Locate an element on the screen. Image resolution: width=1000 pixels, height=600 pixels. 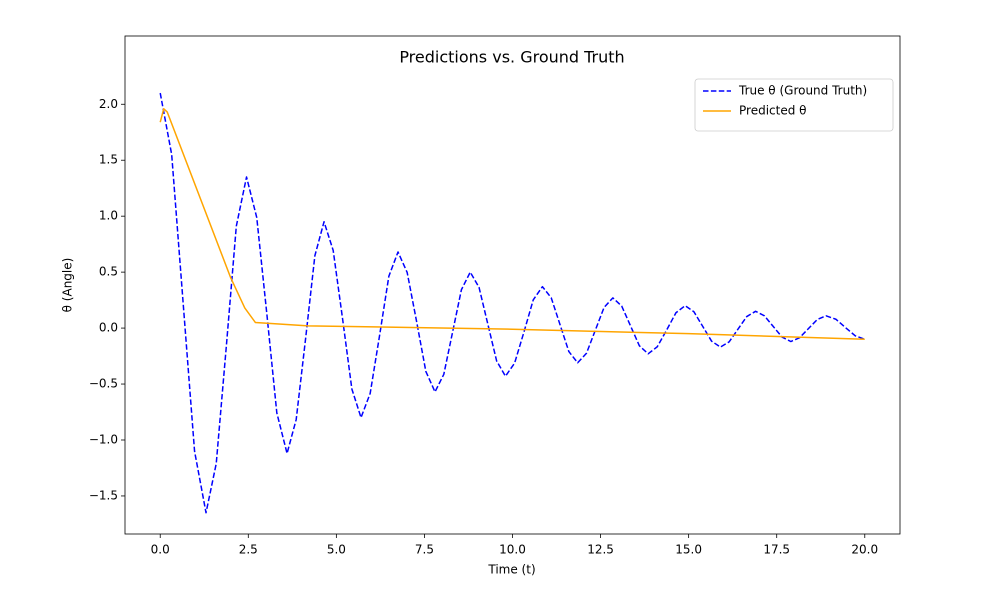
x-tick-label: 20.0 is located at coordinates (864, 550).